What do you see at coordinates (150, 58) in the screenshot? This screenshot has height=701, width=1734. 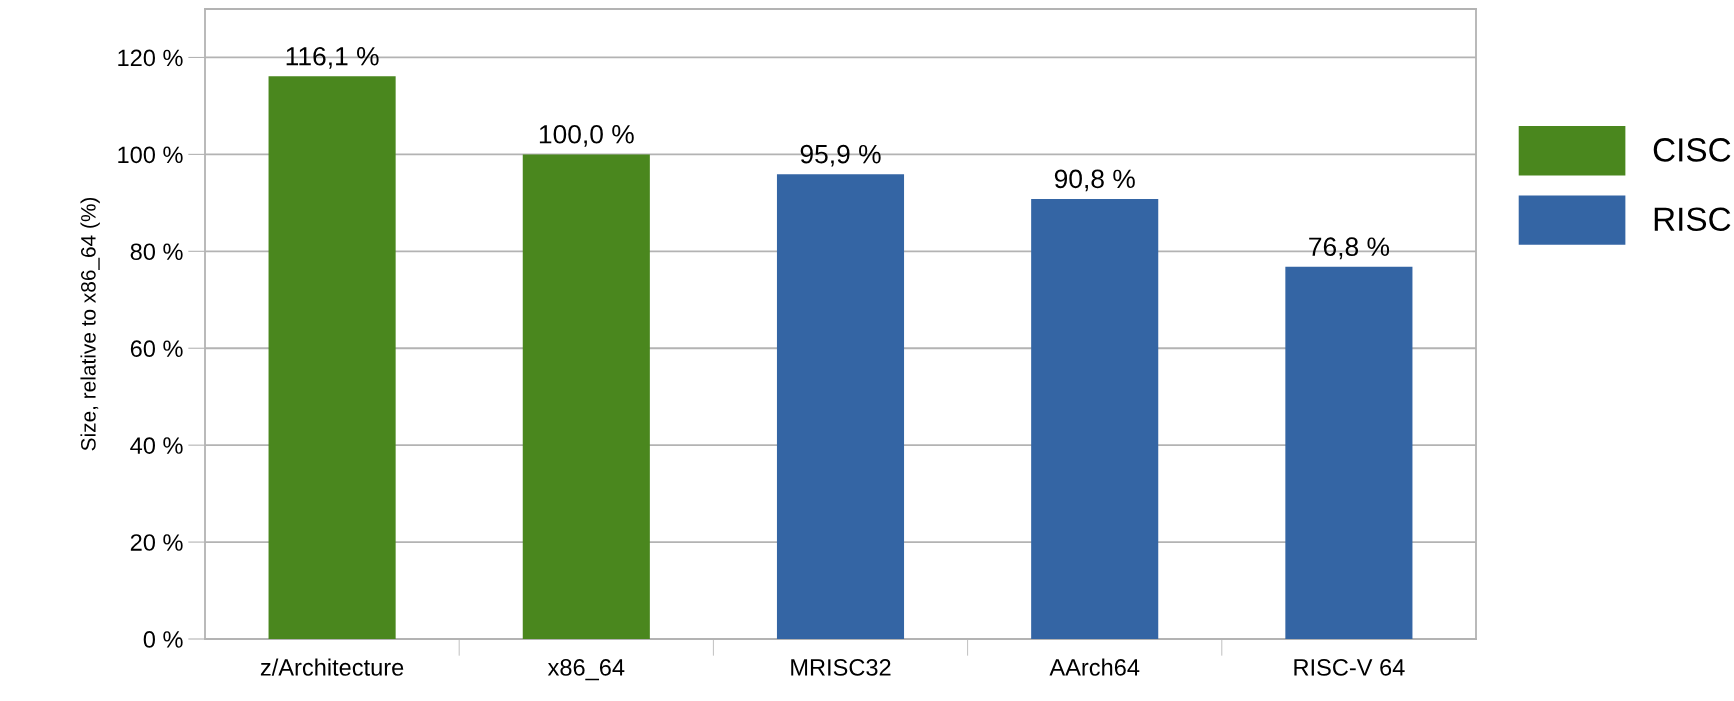 I see `y-tick-label: 120 %` at bounding box center [150, 58].